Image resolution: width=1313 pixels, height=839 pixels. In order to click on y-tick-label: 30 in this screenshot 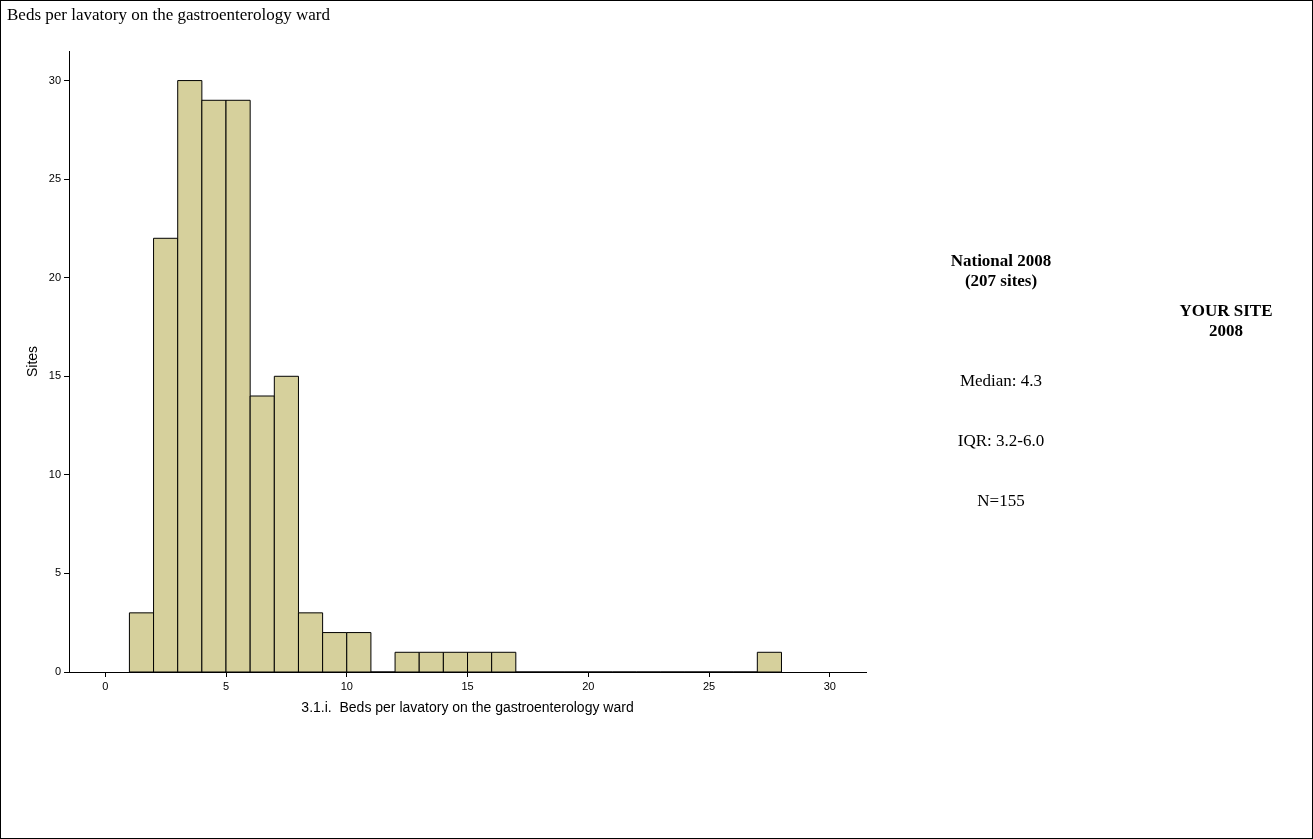, I will do `click(55, 79)`.